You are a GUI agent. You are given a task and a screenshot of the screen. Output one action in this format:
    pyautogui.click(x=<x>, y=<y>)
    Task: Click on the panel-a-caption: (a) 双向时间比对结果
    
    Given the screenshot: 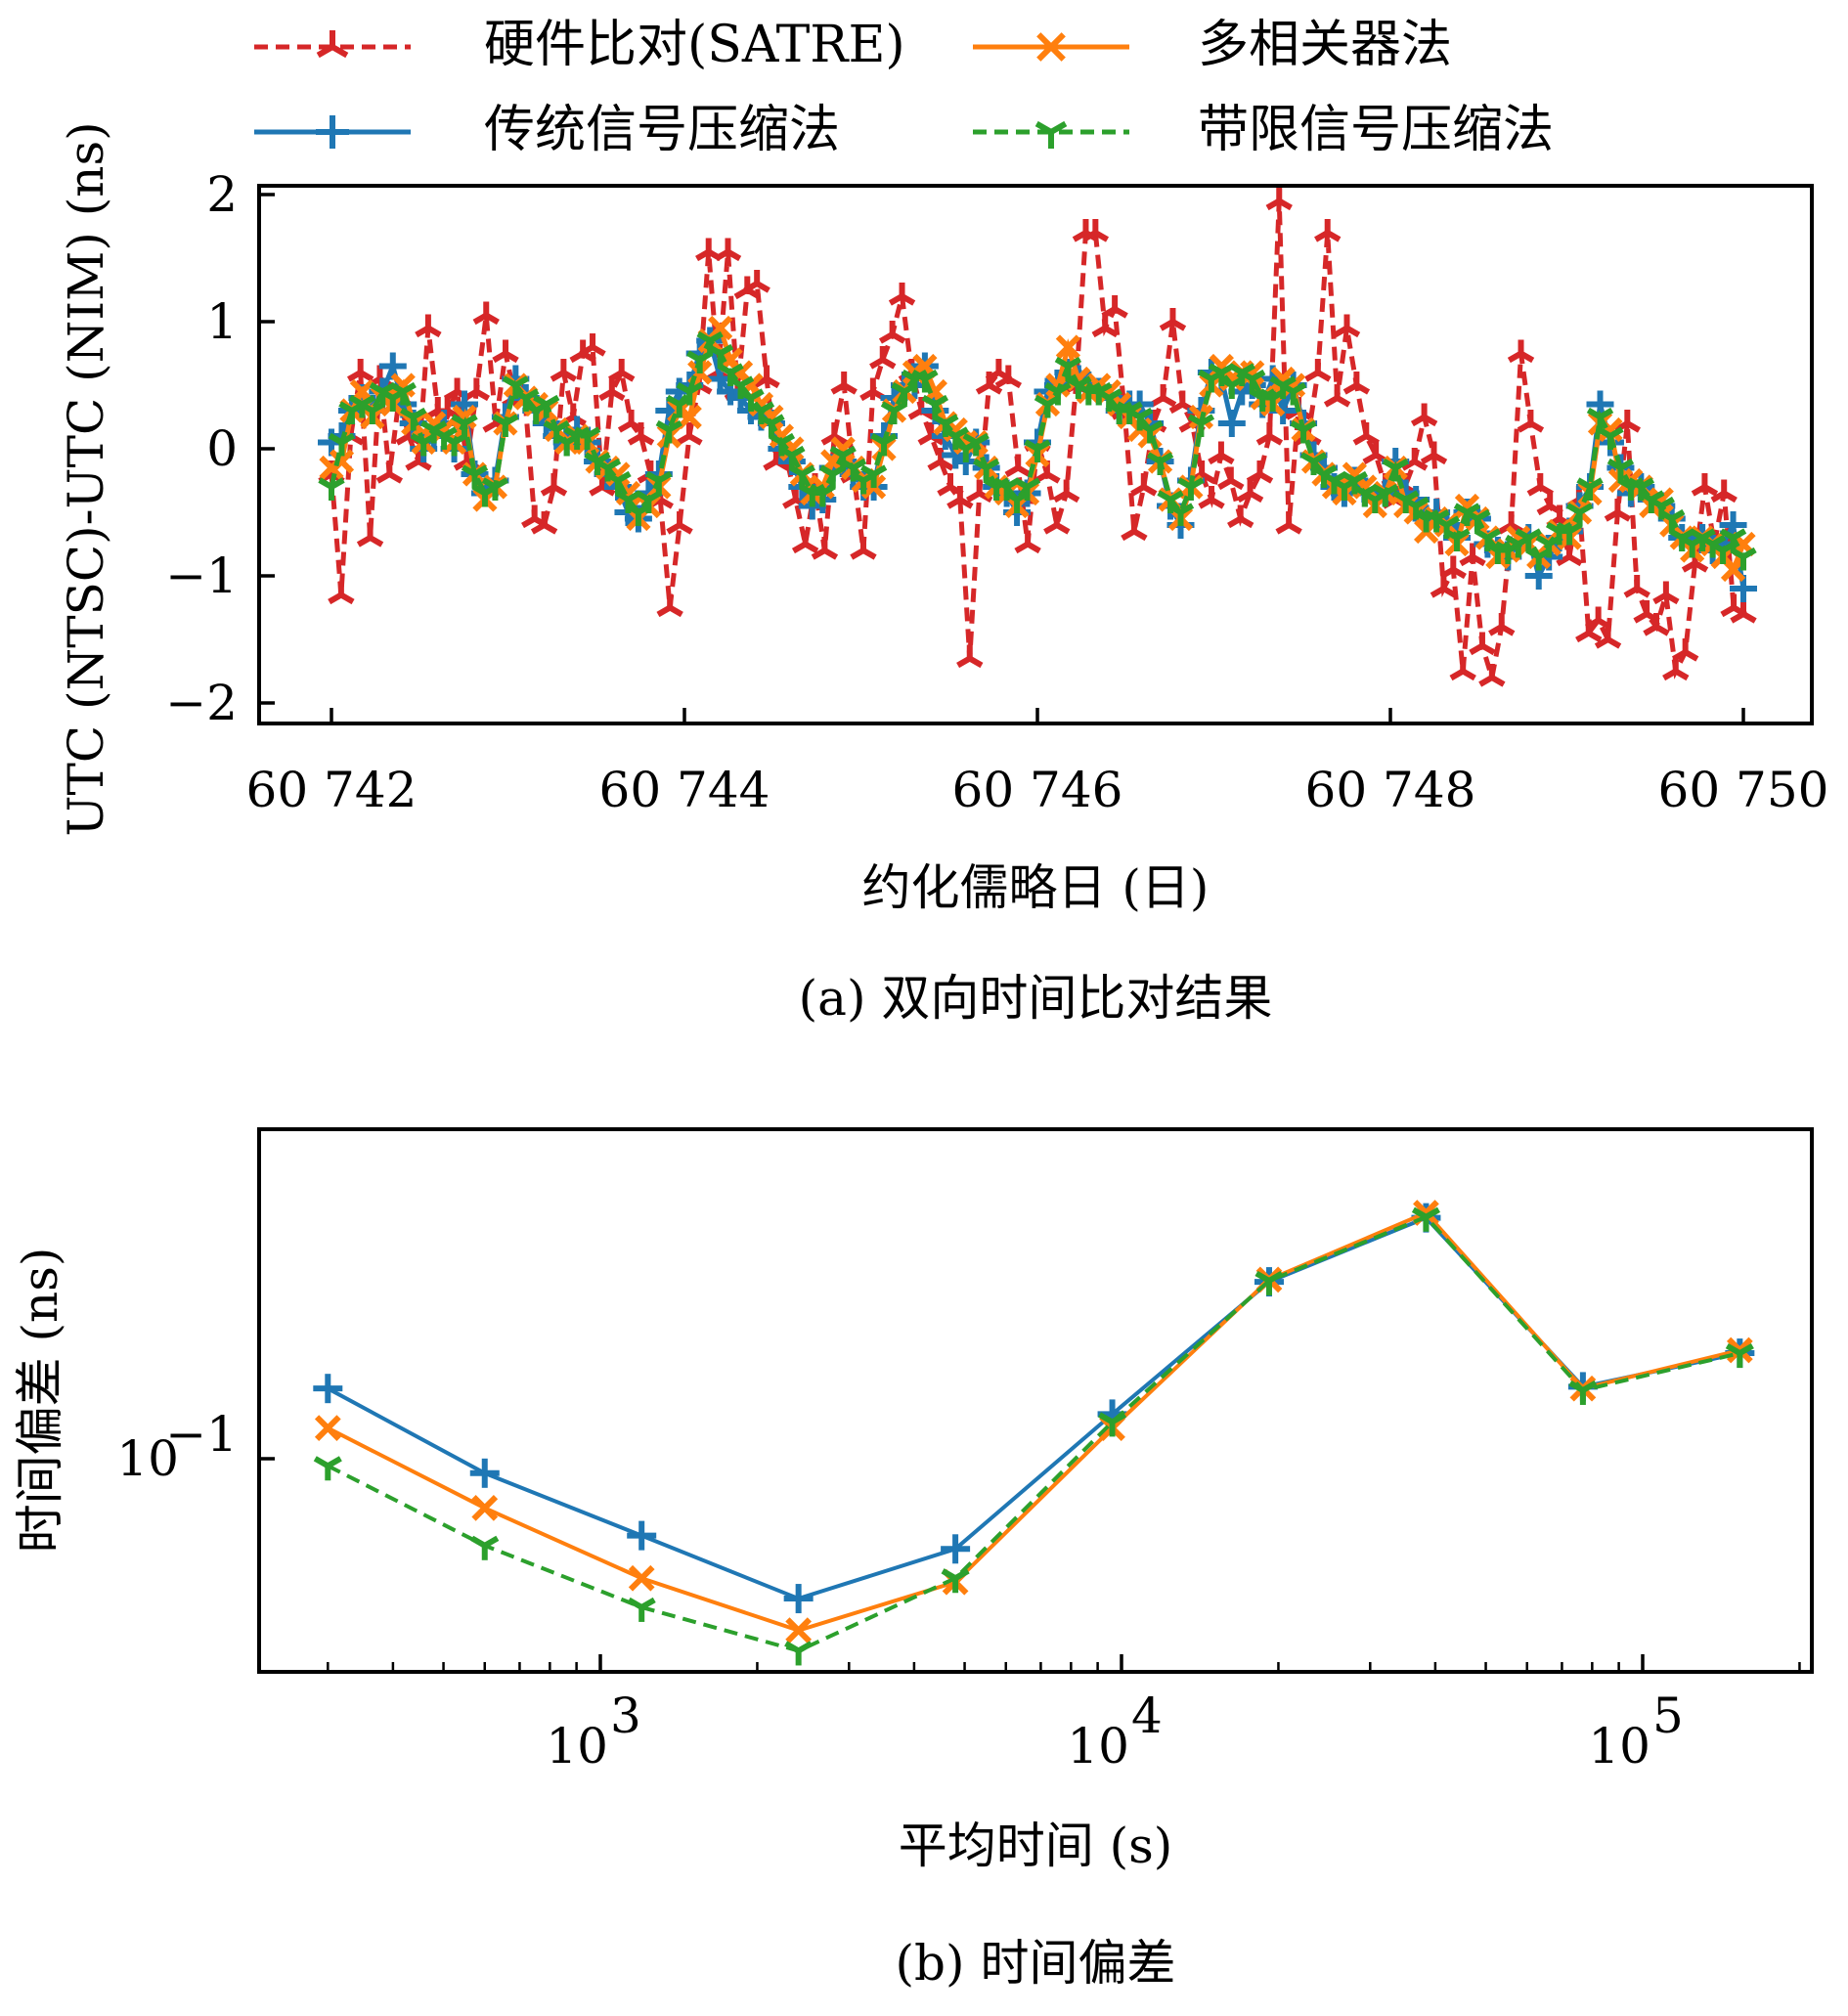 What is the action you would take?
    pyautogui.click(x=1036, y=998)
    